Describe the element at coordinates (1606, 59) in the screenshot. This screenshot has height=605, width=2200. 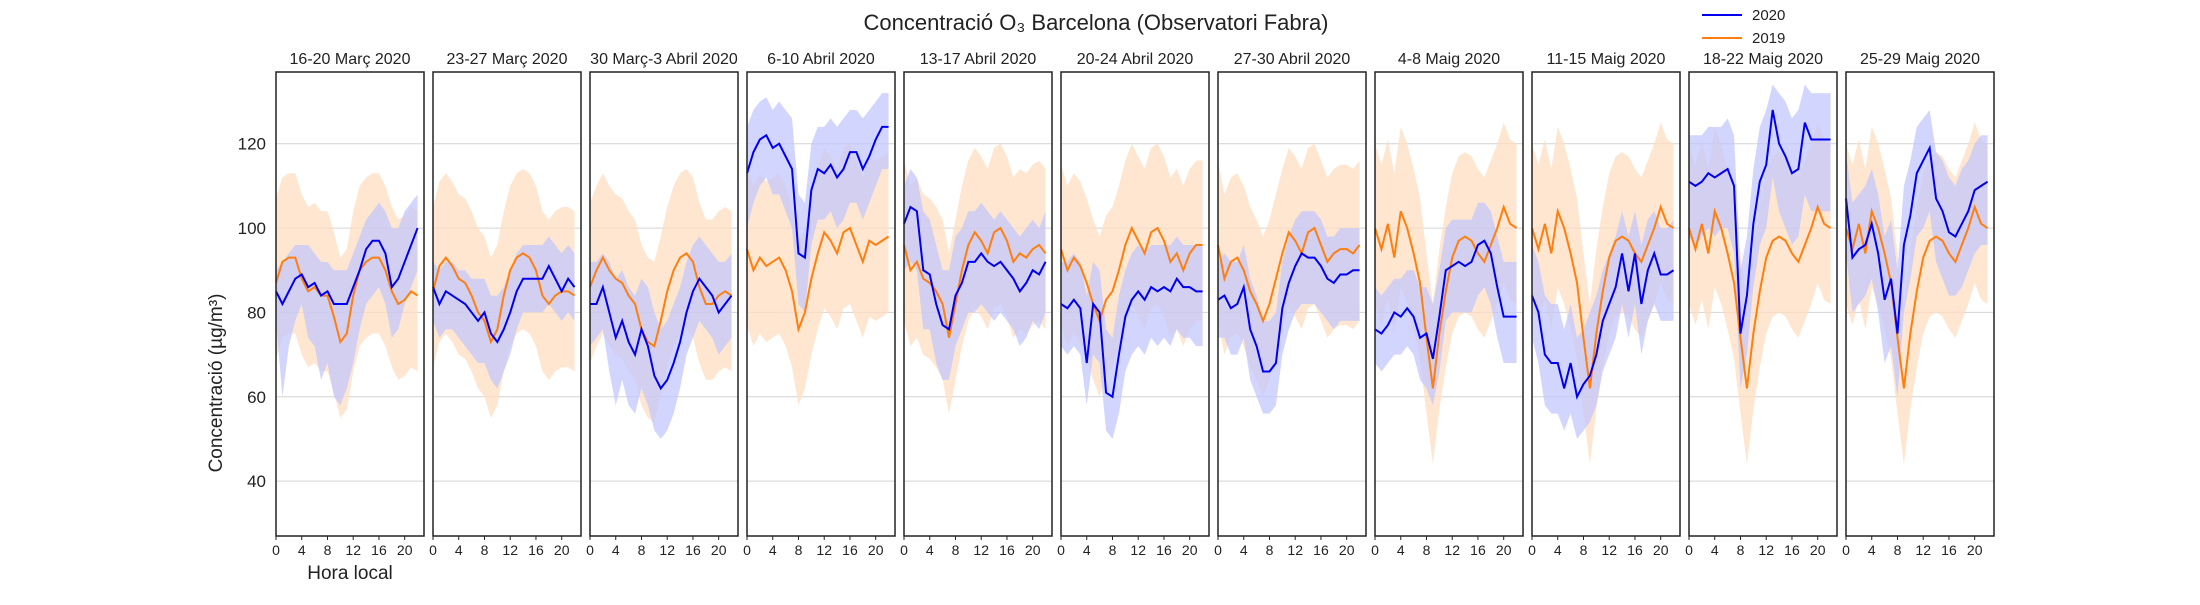
I see `panel-title: 11-15 Maig 2020` at that location.